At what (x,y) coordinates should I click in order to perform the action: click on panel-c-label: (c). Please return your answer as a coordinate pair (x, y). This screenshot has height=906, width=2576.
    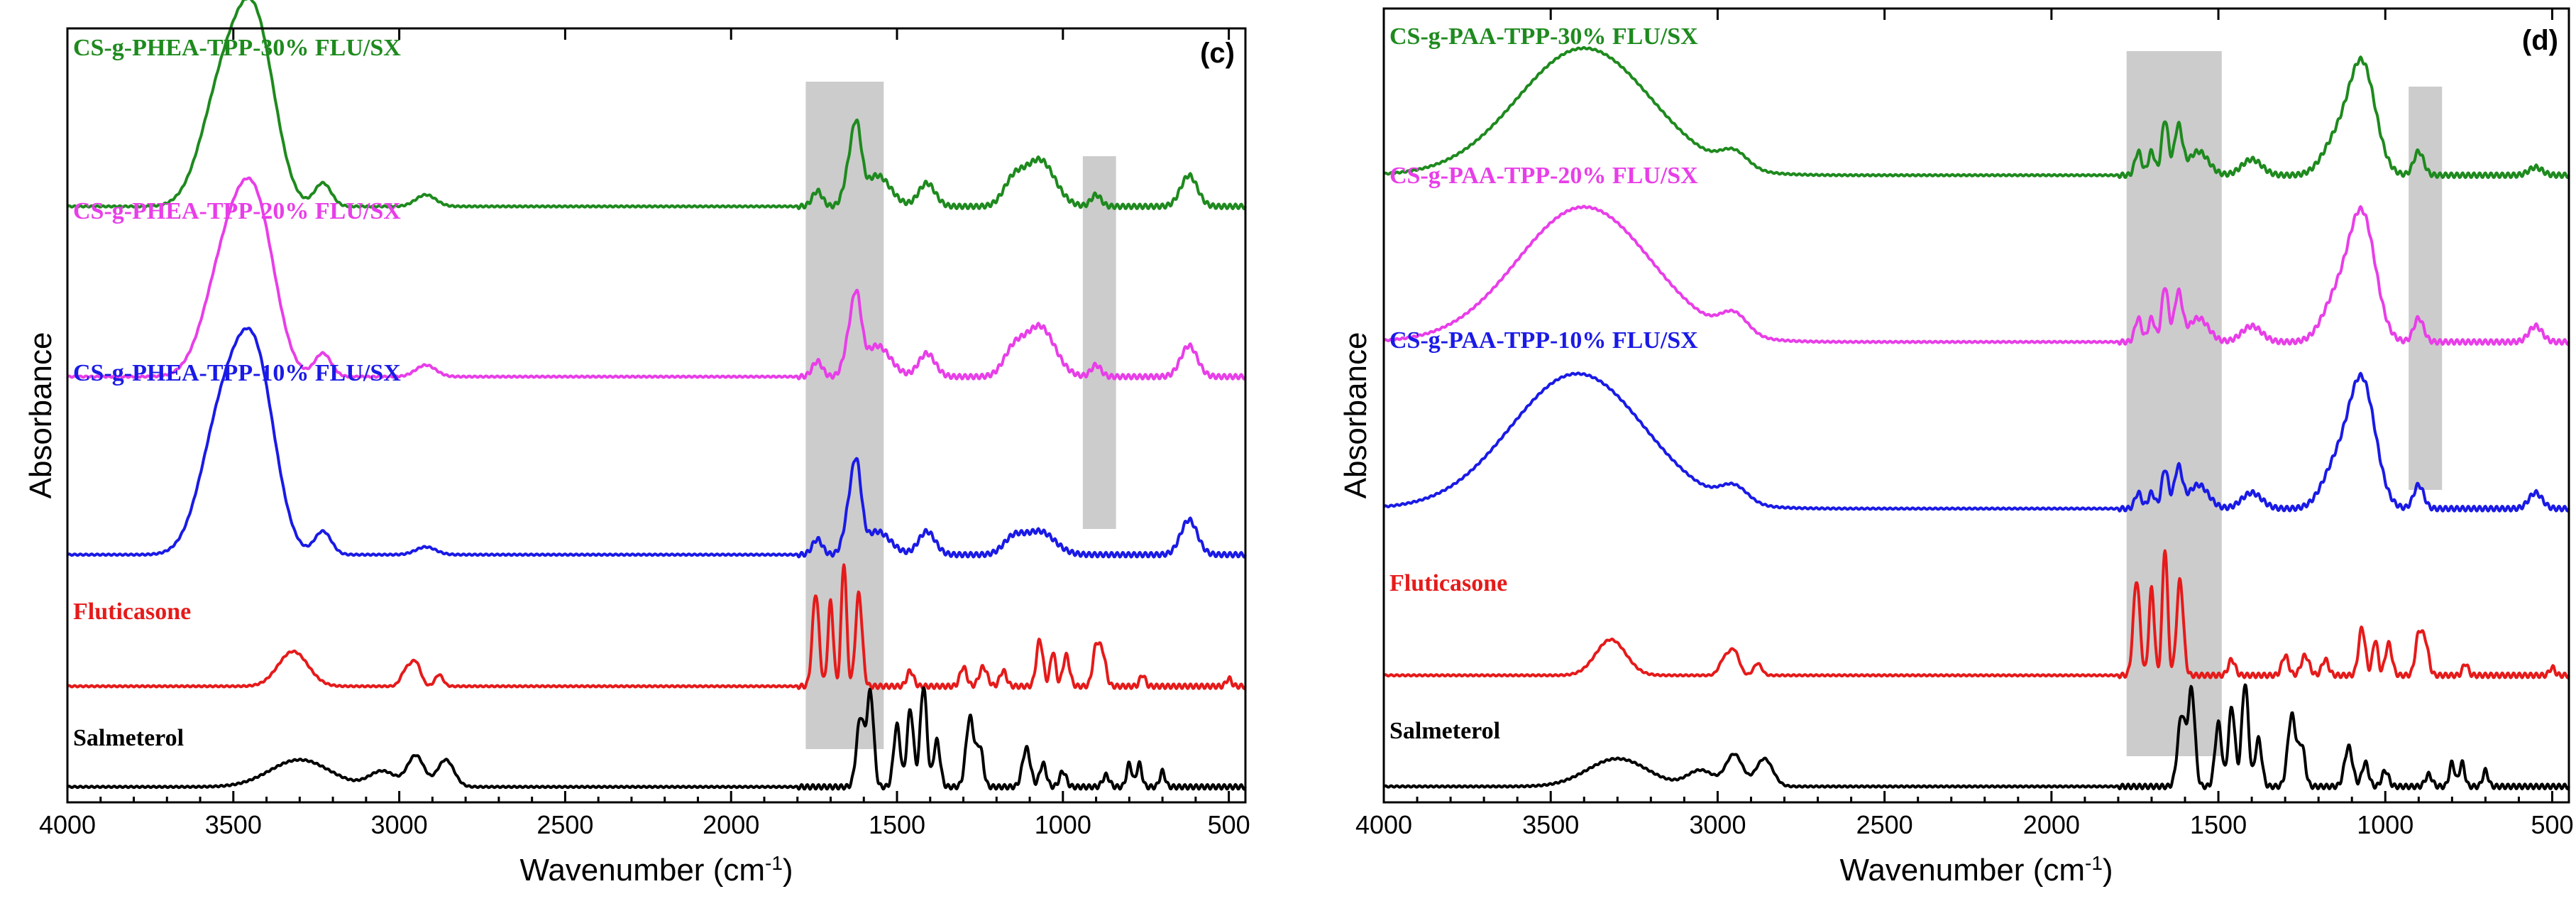
    Looking at the image, I should click on (1217, 53).